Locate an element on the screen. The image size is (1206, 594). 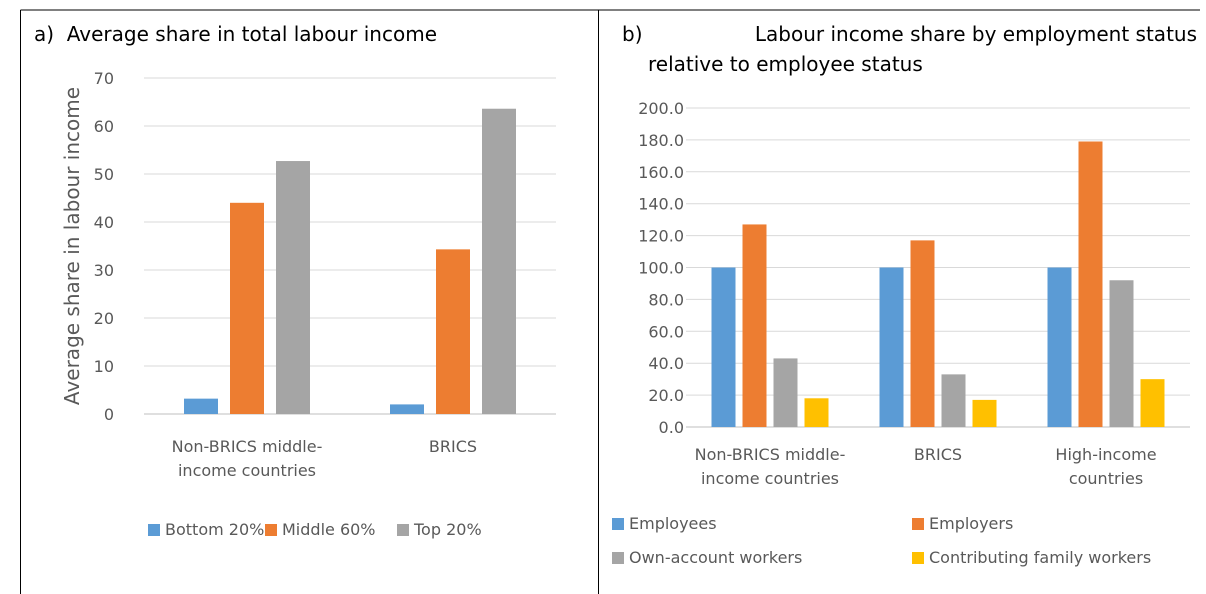
y-tick-label: 0.0 is located at coordinates (671, 427).